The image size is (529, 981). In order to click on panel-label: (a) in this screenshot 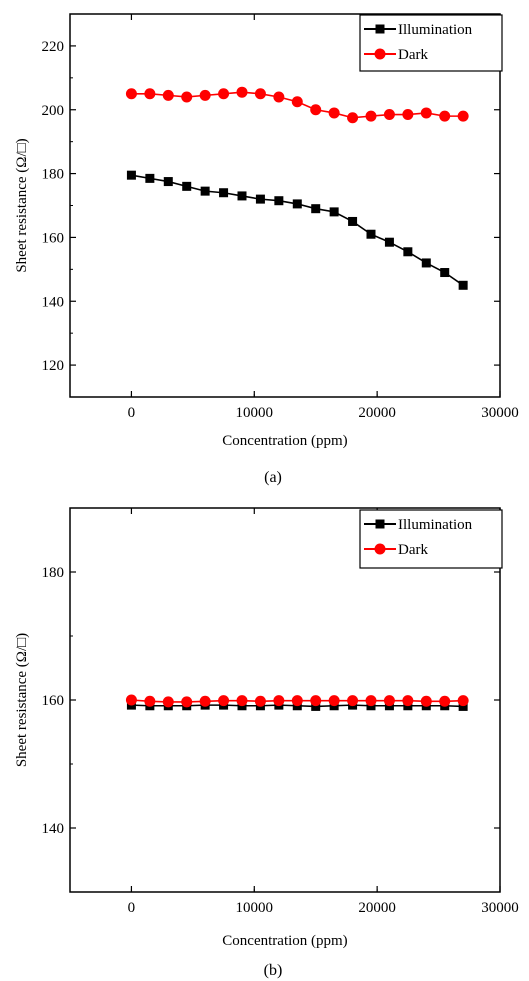, I will do `click(273, 477)`.